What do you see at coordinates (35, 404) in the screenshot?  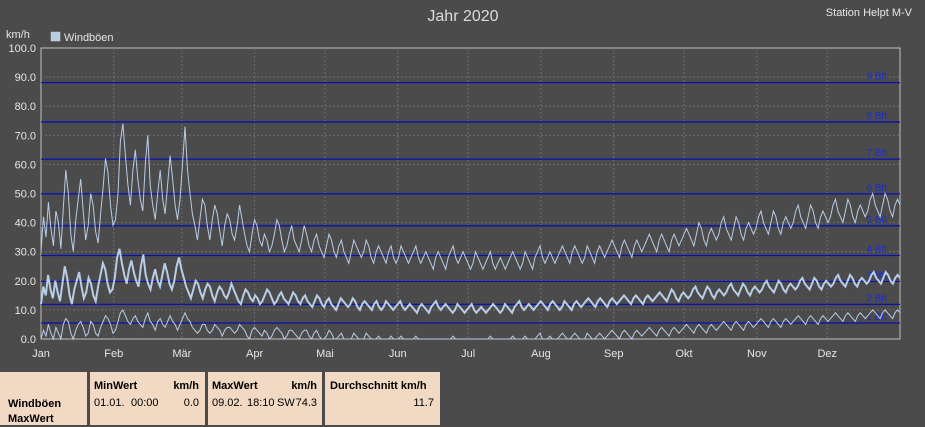 I see `summary-row-label: Windböen` at bounding box center [35, 404].